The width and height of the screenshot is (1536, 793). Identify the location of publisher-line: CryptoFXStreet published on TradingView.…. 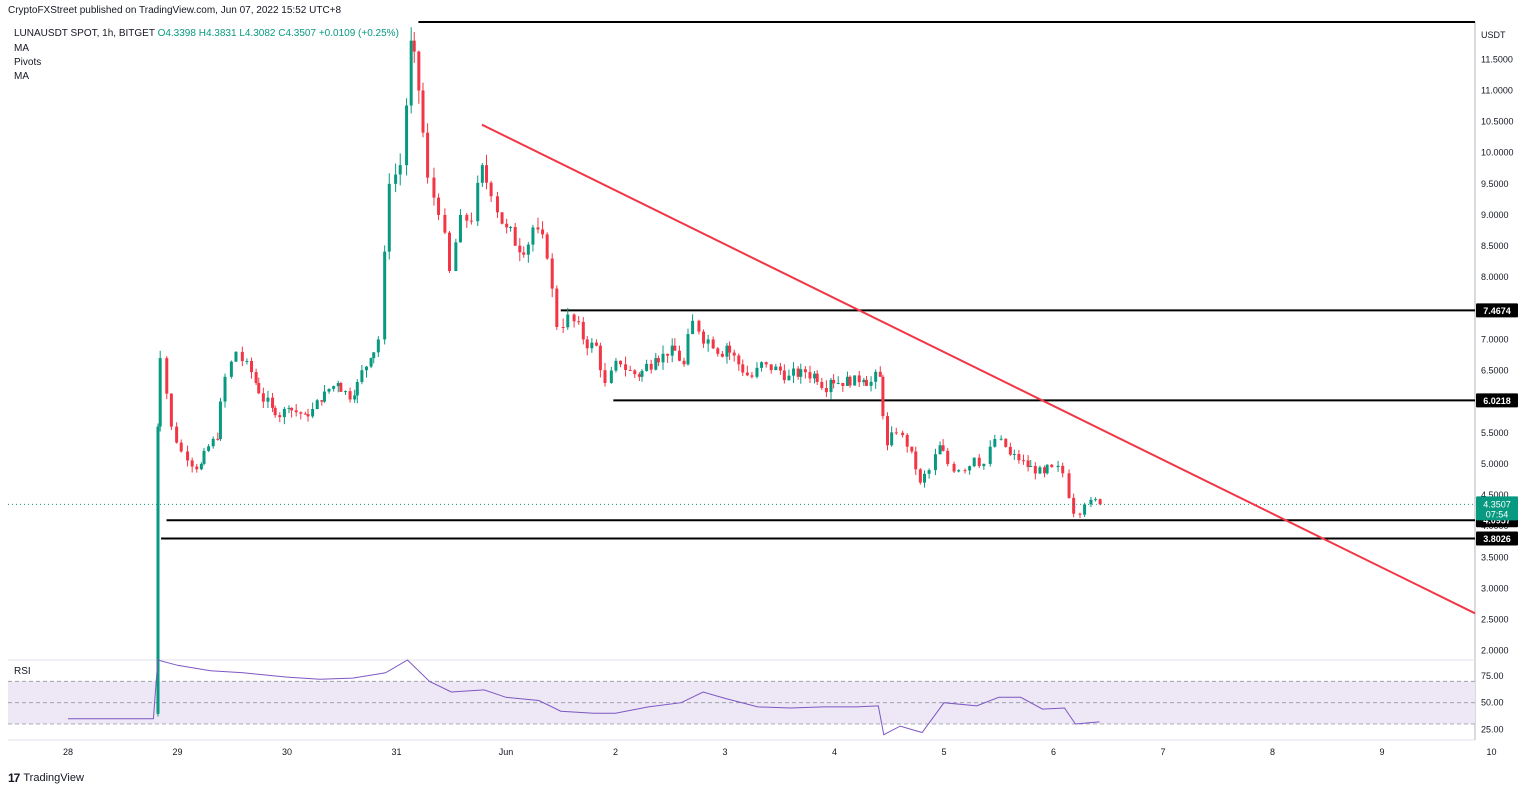
(175, 10).